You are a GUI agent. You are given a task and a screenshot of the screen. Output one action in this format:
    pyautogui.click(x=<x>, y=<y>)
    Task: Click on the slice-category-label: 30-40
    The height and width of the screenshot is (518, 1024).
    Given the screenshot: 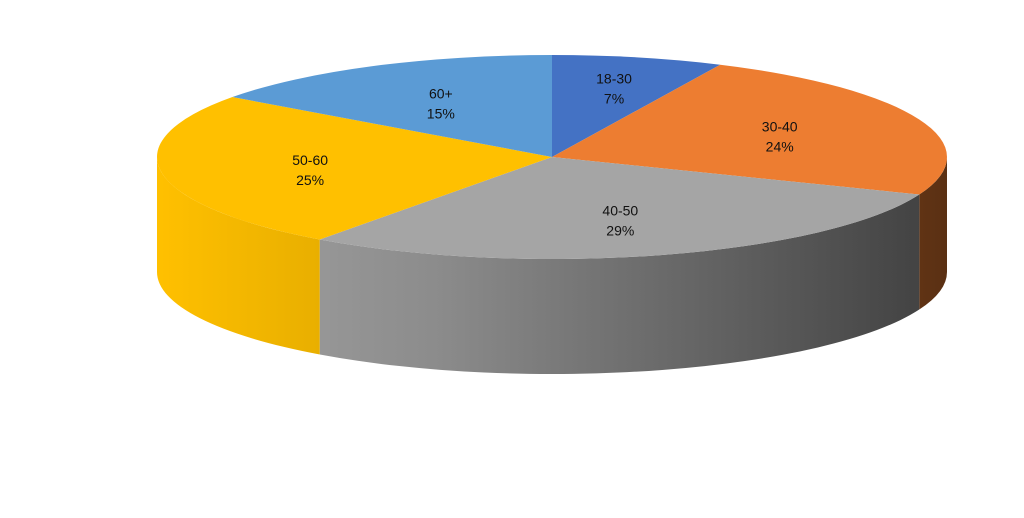 What is the action you would take?
    pyautogui.click(x=780, y=127)
    